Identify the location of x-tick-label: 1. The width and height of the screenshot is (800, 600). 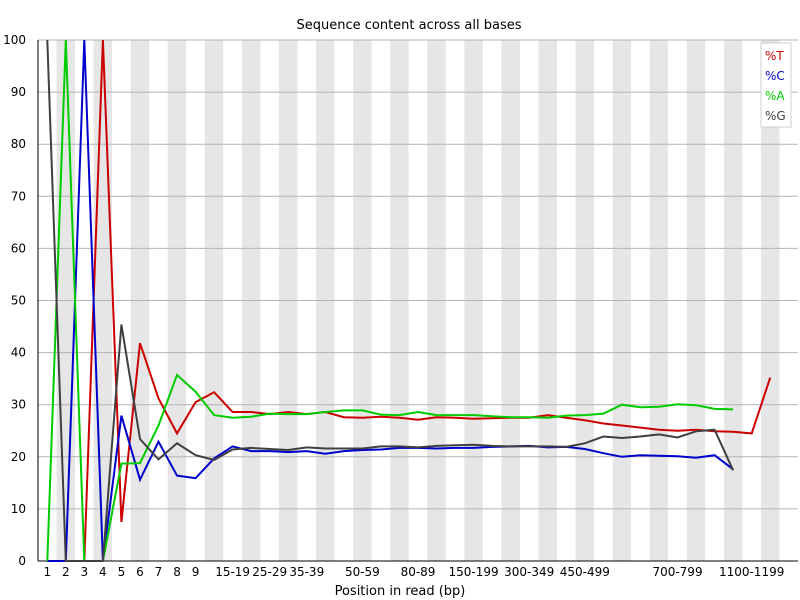
(47, 572).